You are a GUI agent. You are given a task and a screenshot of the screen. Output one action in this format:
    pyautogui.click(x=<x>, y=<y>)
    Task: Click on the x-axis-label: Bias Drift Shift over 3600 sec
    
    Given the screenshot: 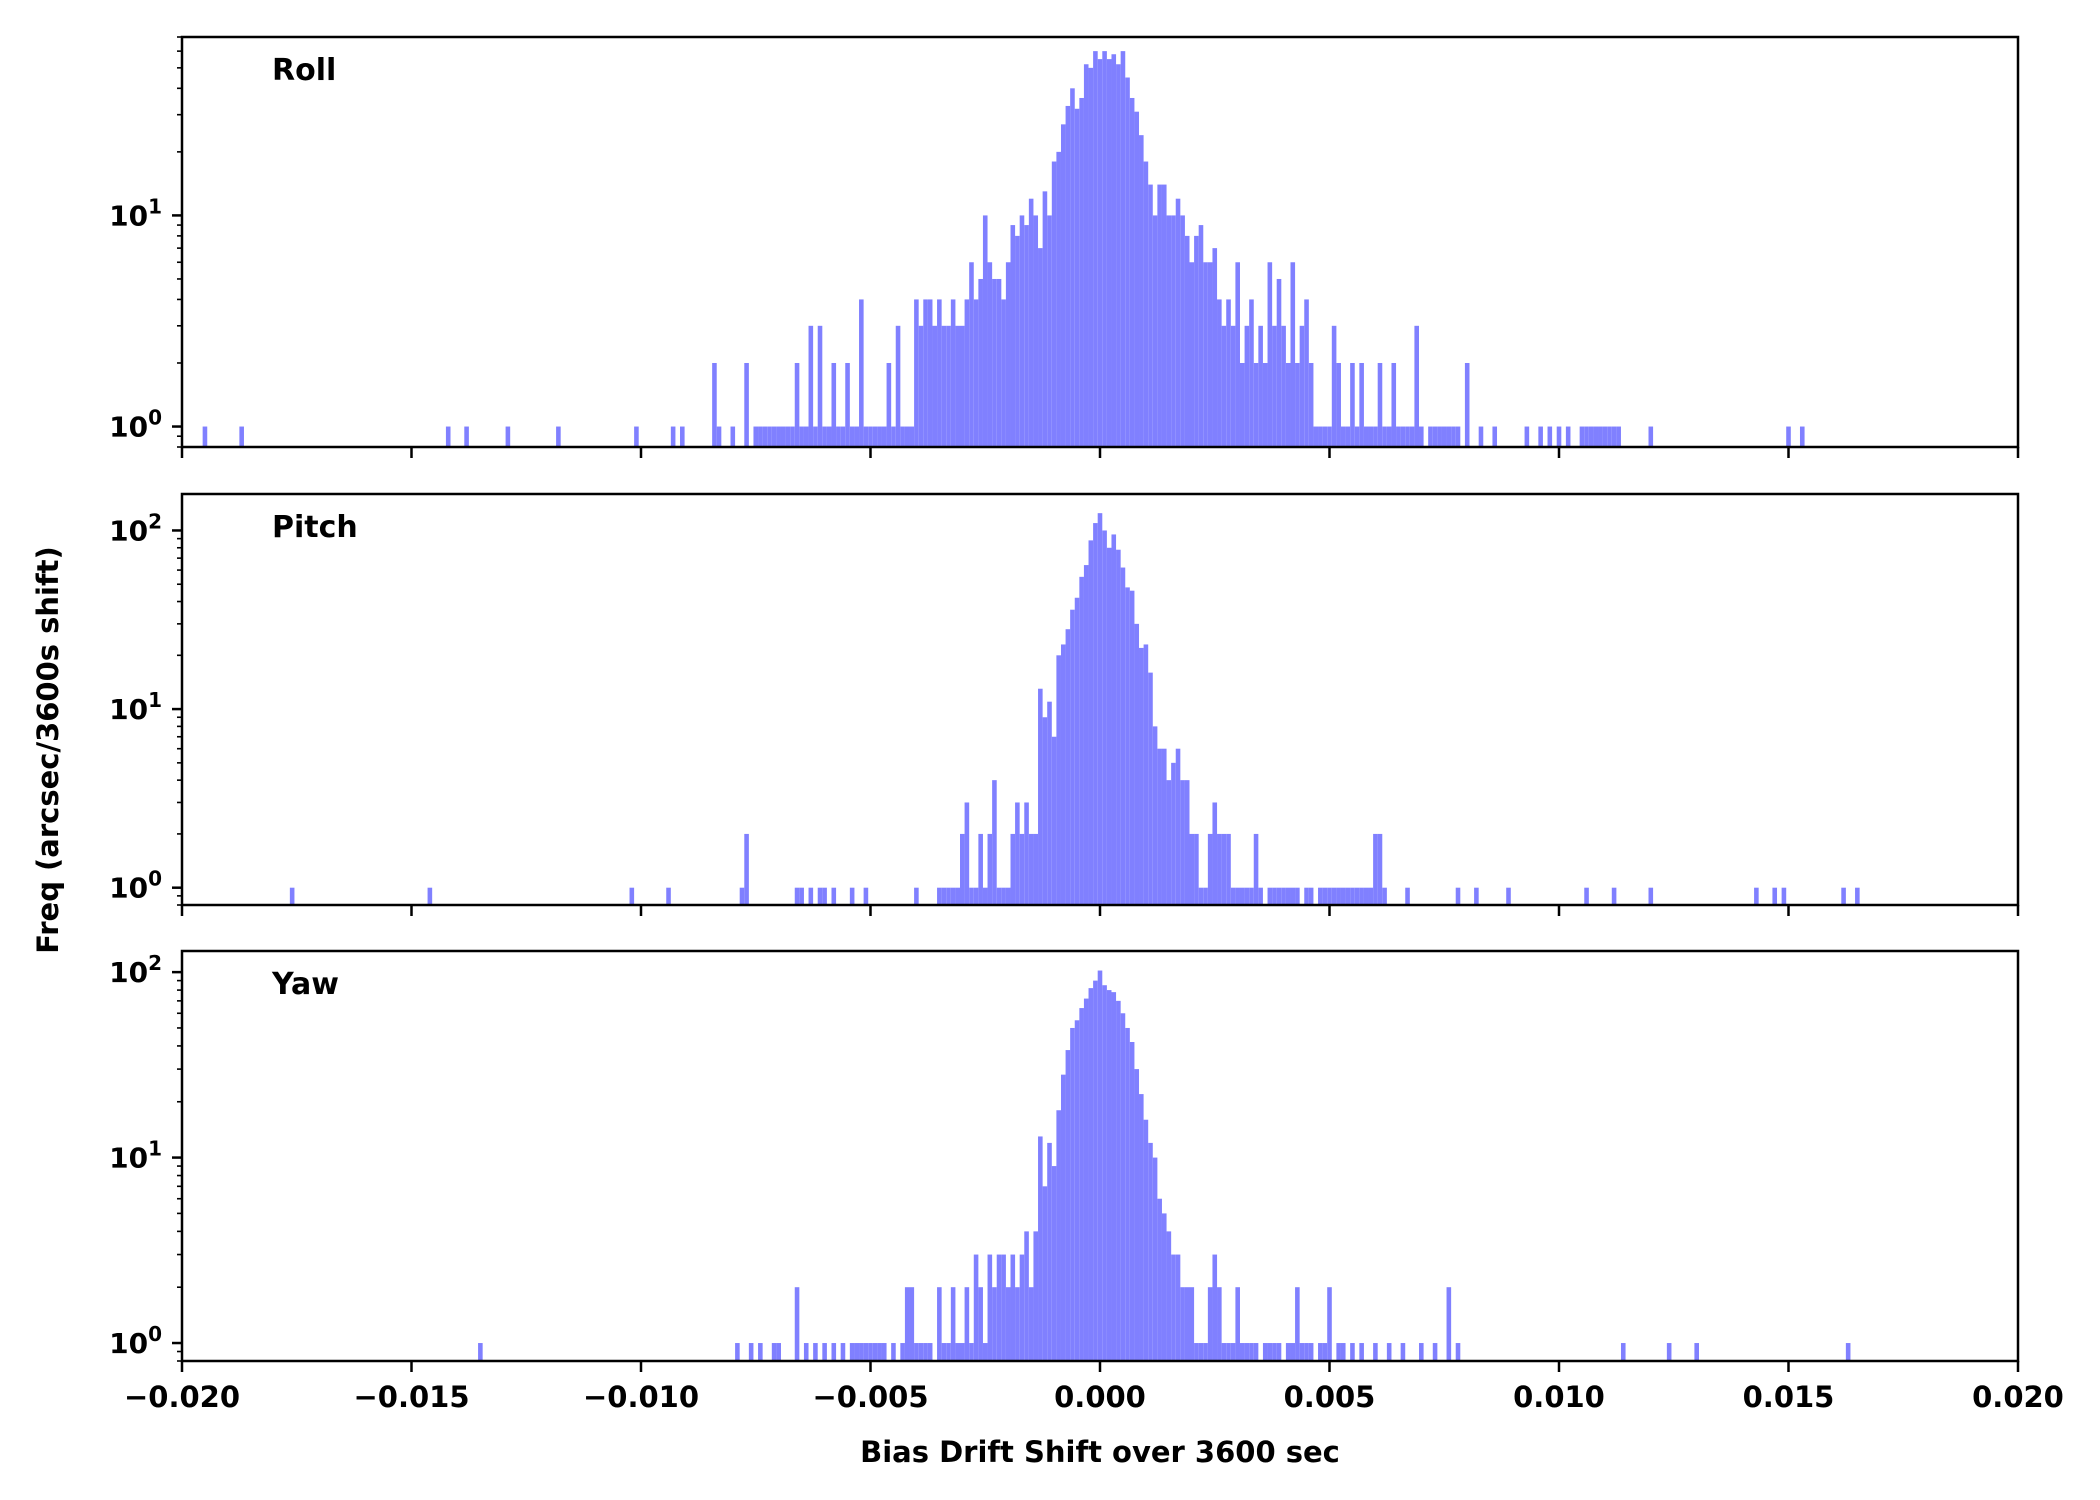 What is the action you would take?
    pyautogui.click(x=1100, y=1452)
    